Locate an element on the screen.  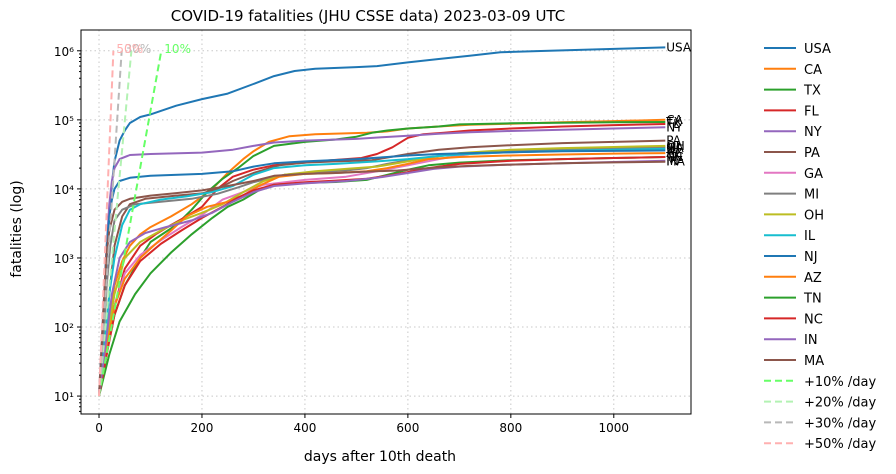
legend-entry-label: IL is located at coordinates (810, 236).